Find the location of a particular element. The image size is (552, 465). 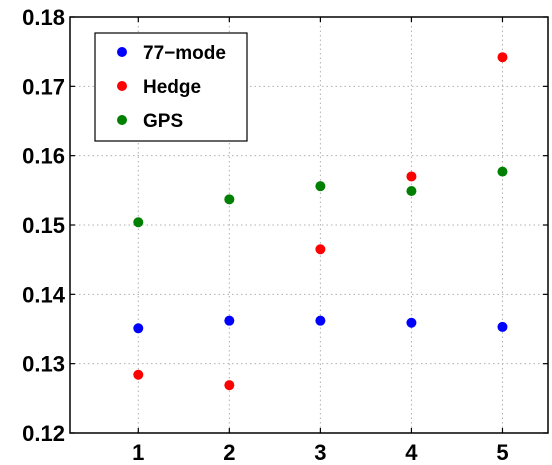

x-tick-label: 5 is located at coordinates (502, 452).